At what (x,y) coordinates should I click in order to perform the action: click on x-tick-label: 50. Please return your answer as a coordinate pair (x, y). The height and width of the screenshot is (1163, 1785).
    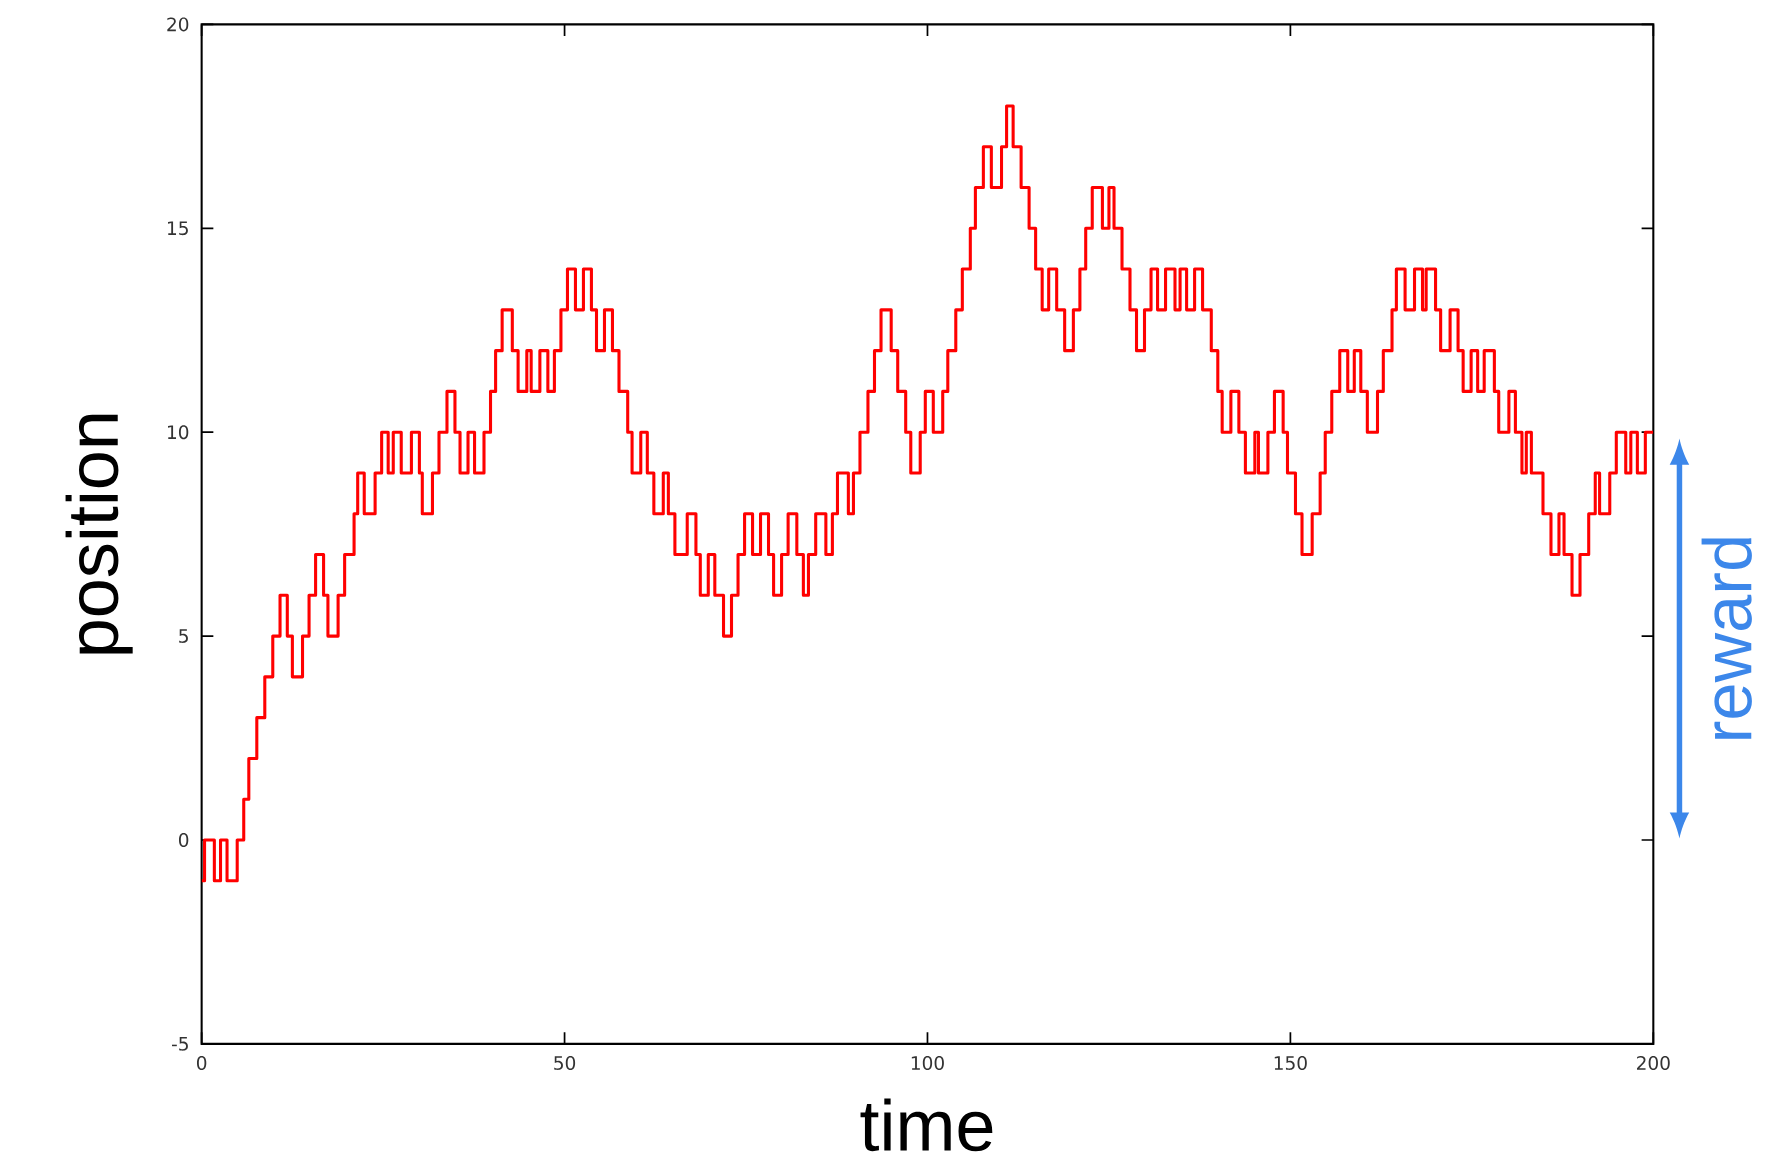
    Looking at the image, I should click on (565, 1063).